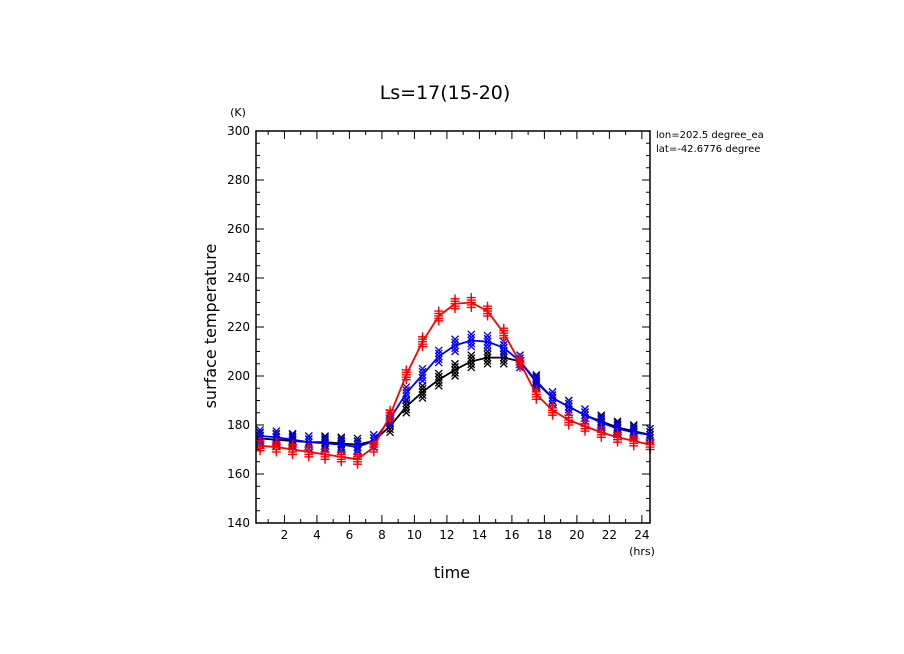 The width and height of the screenshot is (904, 654). What do you see at coordinates (641, 535) in the screenshot?
I see `x-tick-label: 24` at bounding box center [641, 535].